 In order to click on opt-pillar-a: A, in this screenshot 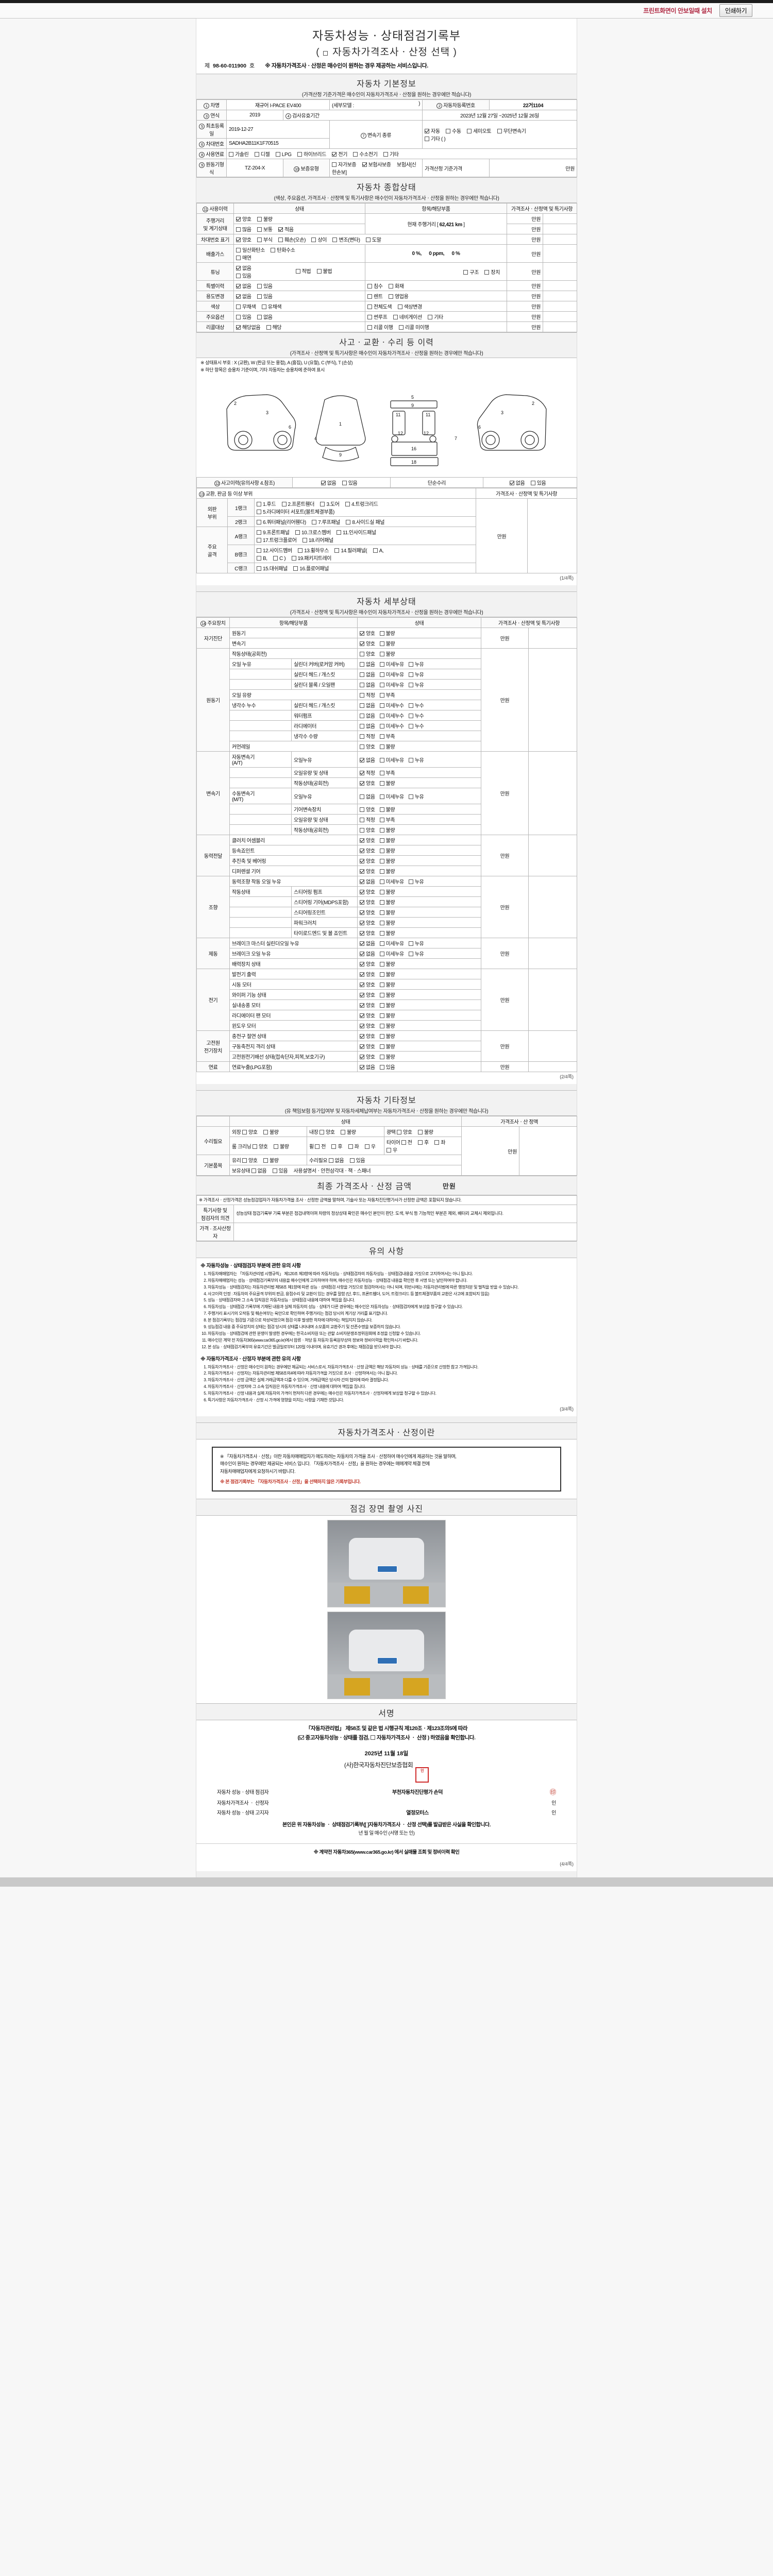, I will do `click(378, 551)`.